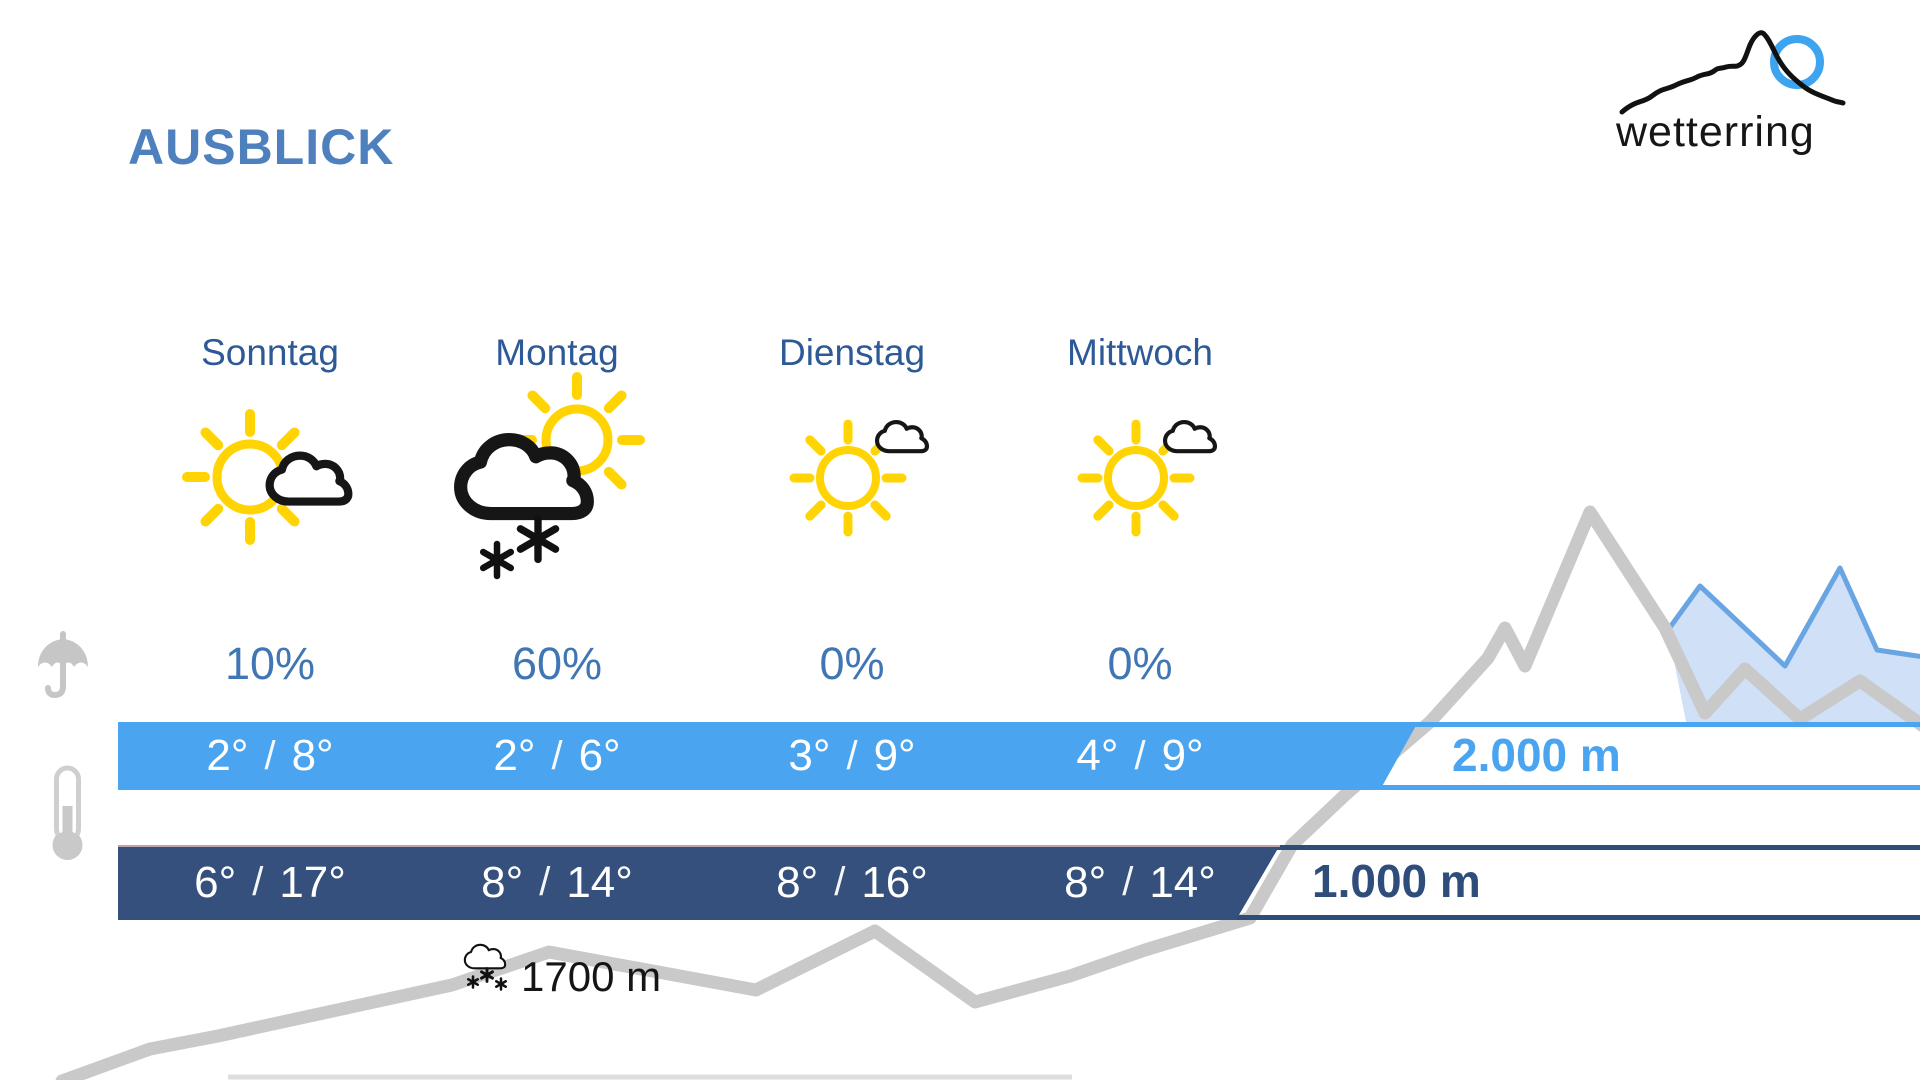 Image resolution: width=1920 pixels, height=1080 pixels. Describe the element at coordinates (1634, 756) in the screenshot. I see `upper-altitude-box-fill` at that location.